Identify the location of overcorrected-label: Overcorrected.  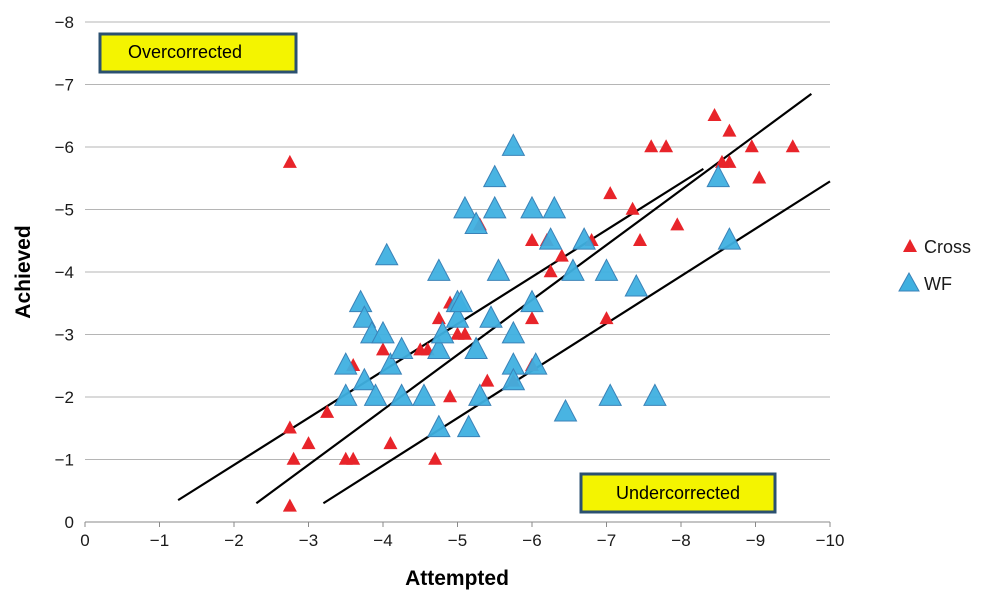
(185, 52).